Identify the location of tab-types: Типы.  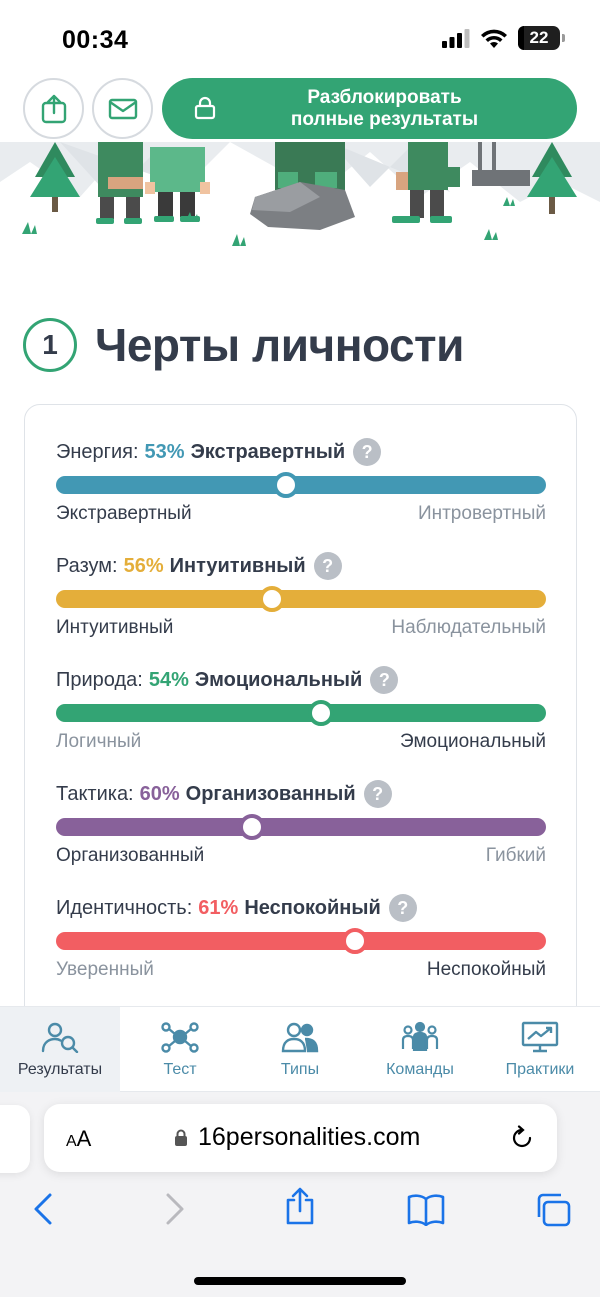
(300, 1050).